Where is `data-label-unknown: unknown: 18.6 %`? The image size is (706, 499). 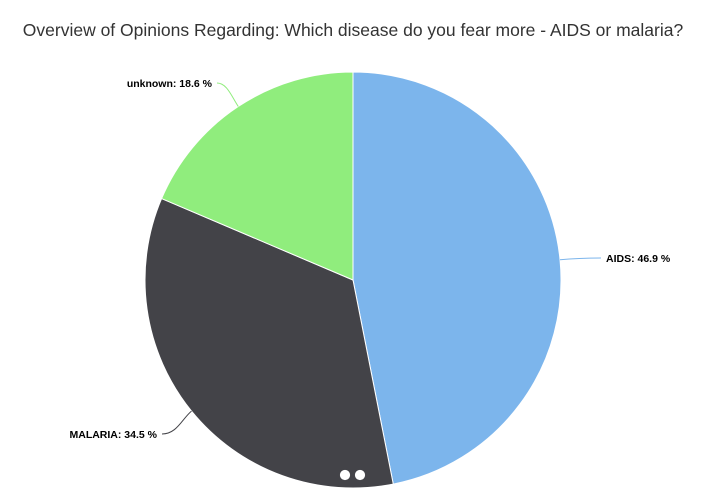 data-label-unknown: unknown: 18.6 % is located at coordinates (170, 84).